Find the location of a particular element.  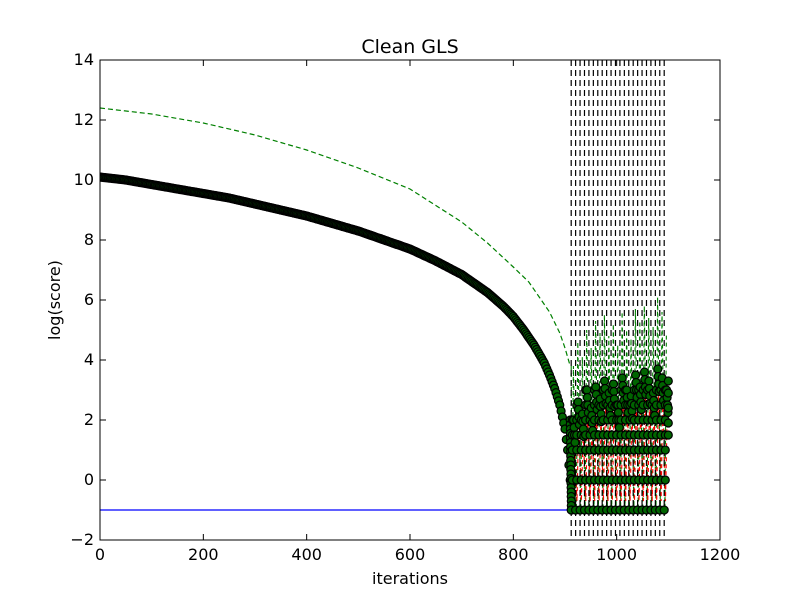

x-tick-label: 1200 is located at coordinates (720, 554).